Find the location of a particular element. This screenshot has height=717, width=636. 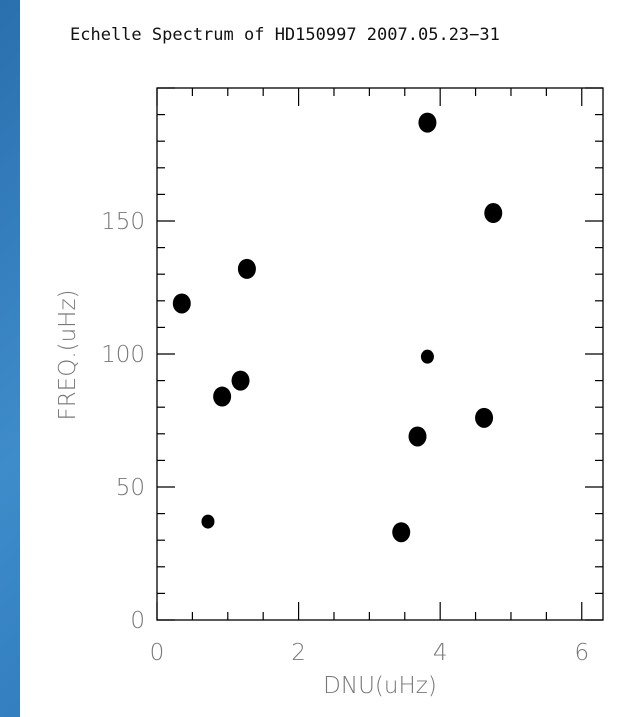

y-tick-label: 100 is located at coordinates (123, 355).